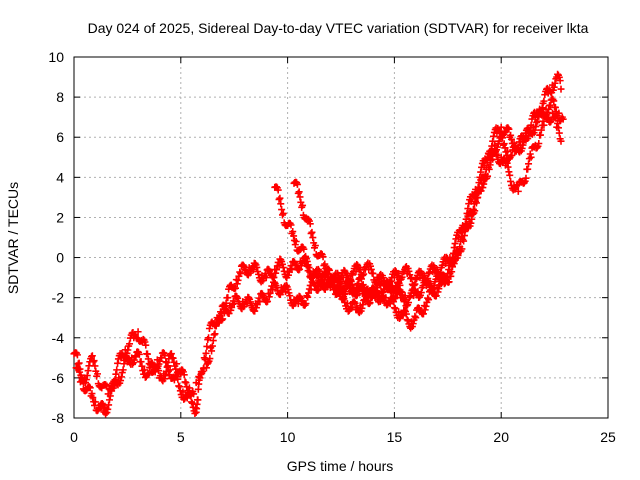 Image resolution: width=640 pixels, height=480 pixels. What do you see at coordinates (60, 97) in the screenshot?
I see `y-tick-label: 8` at bounding box center [60, 97].